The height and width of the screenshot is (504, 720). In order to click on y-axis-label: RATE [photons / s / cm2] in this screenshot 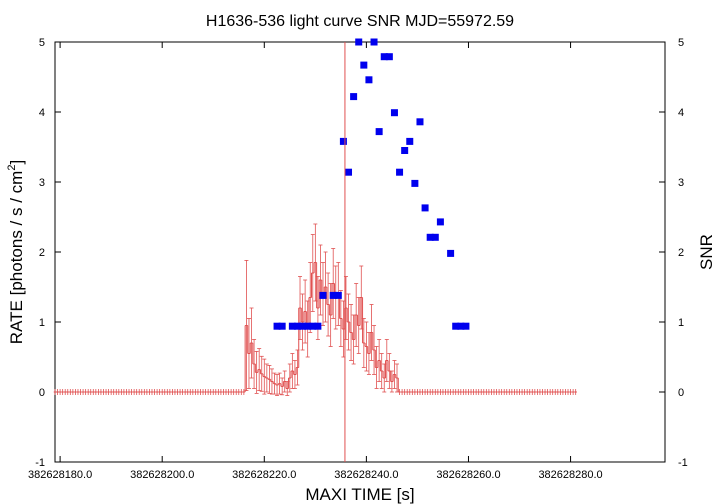, I will do `click(16, 252)`.